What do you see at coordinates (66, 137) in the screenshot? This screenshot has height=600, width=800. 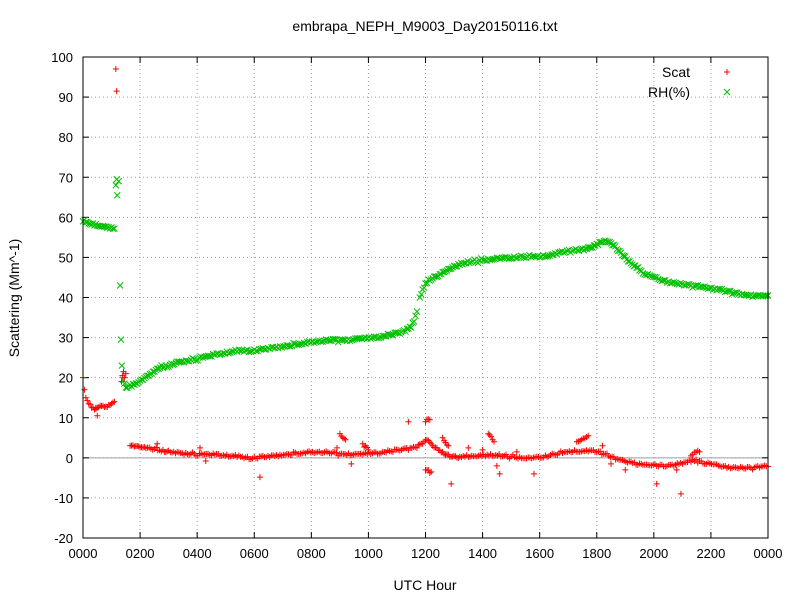 I see `y-tick-label: 80` at bounding box center [66, 137].